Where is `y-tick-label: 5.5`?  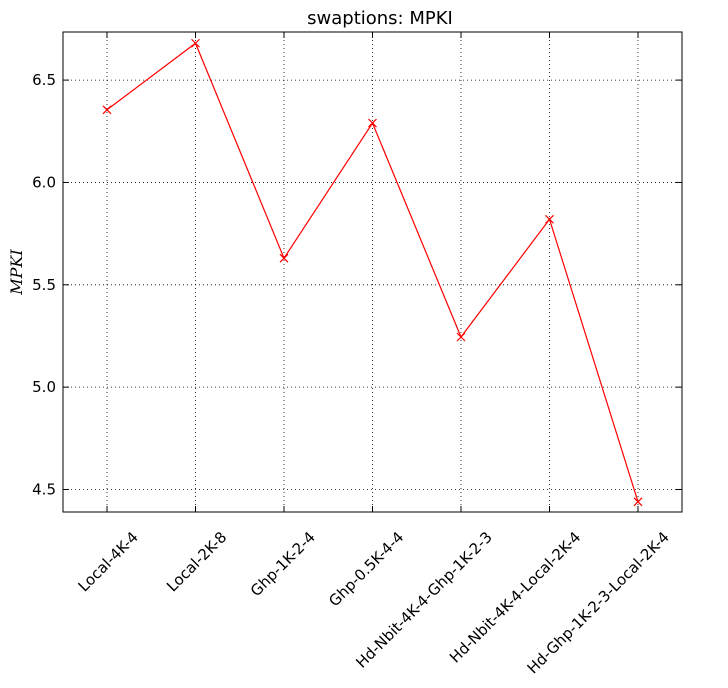
y-tick-label: 5.5 is located at coordinates (44, 285).